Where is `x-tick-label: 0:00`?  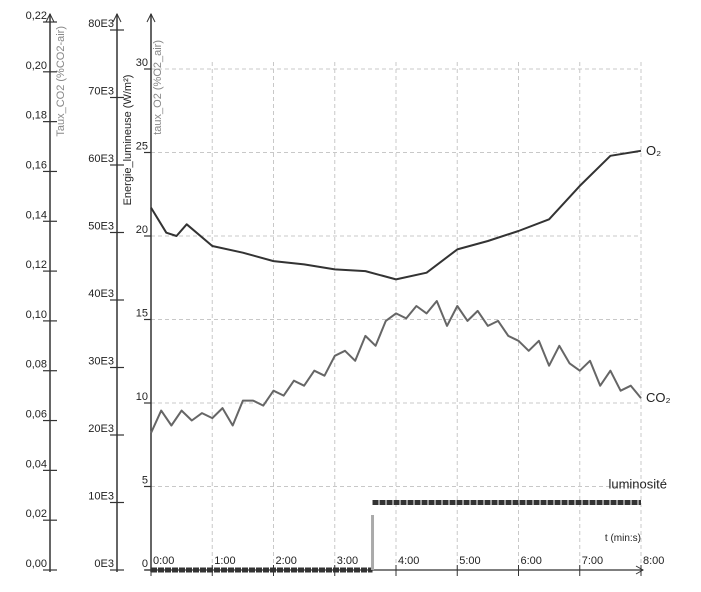
x-tick-label: 0:00 is located at coordinates (163, 561).